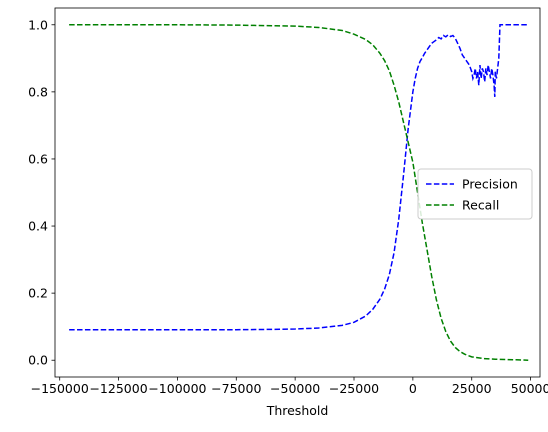 This screenshot has height=432, width=548. I want to click on x-tick-label: 25000, so click(472, 388).